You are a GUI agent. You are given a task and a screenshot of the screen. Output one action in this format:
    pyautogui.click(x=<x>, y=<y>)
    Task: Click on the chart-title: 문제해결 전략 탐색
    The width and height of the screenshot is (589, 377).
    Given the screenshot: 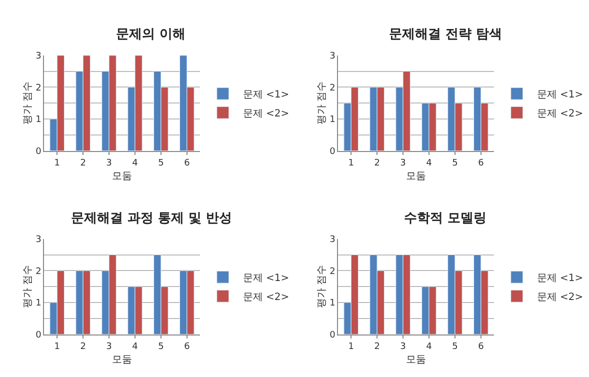 What is the action you would take?
    pyautogui.click(x=445, y=34)
    